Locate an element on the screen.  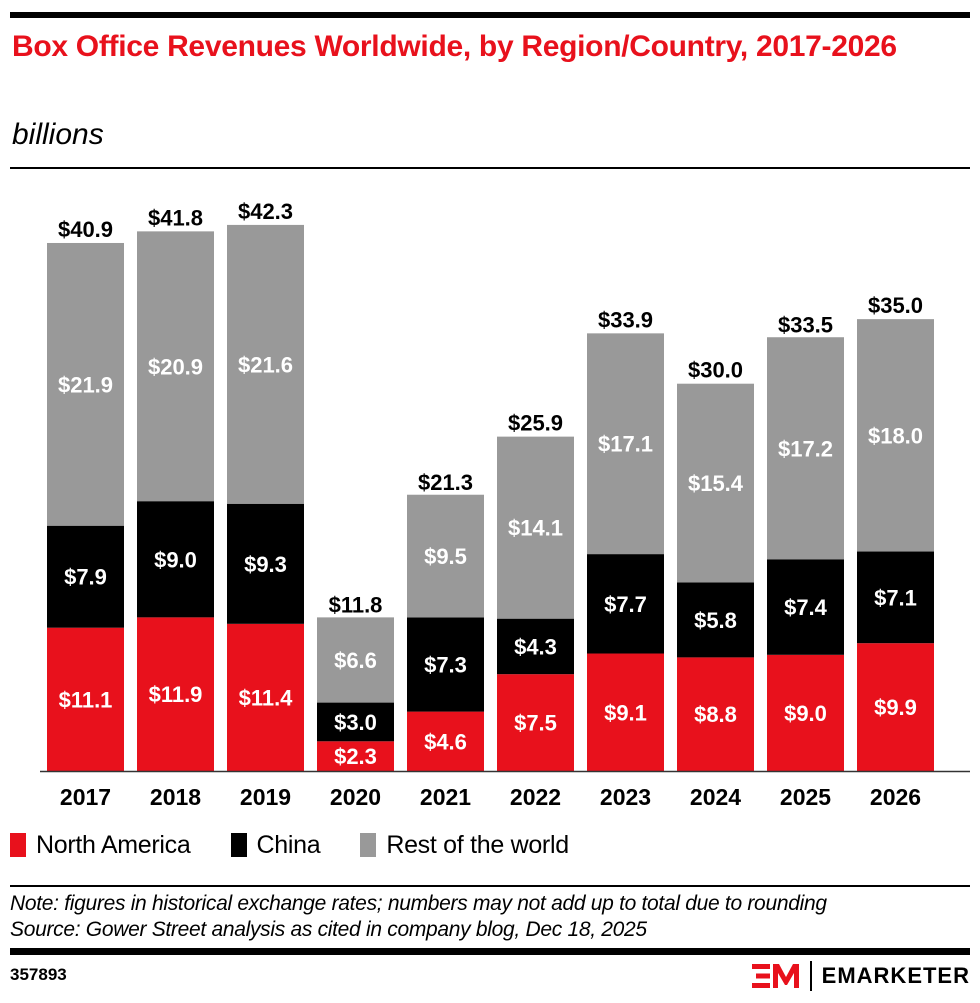
x-tick-label: 2023 is located at coordinates (625, 797).